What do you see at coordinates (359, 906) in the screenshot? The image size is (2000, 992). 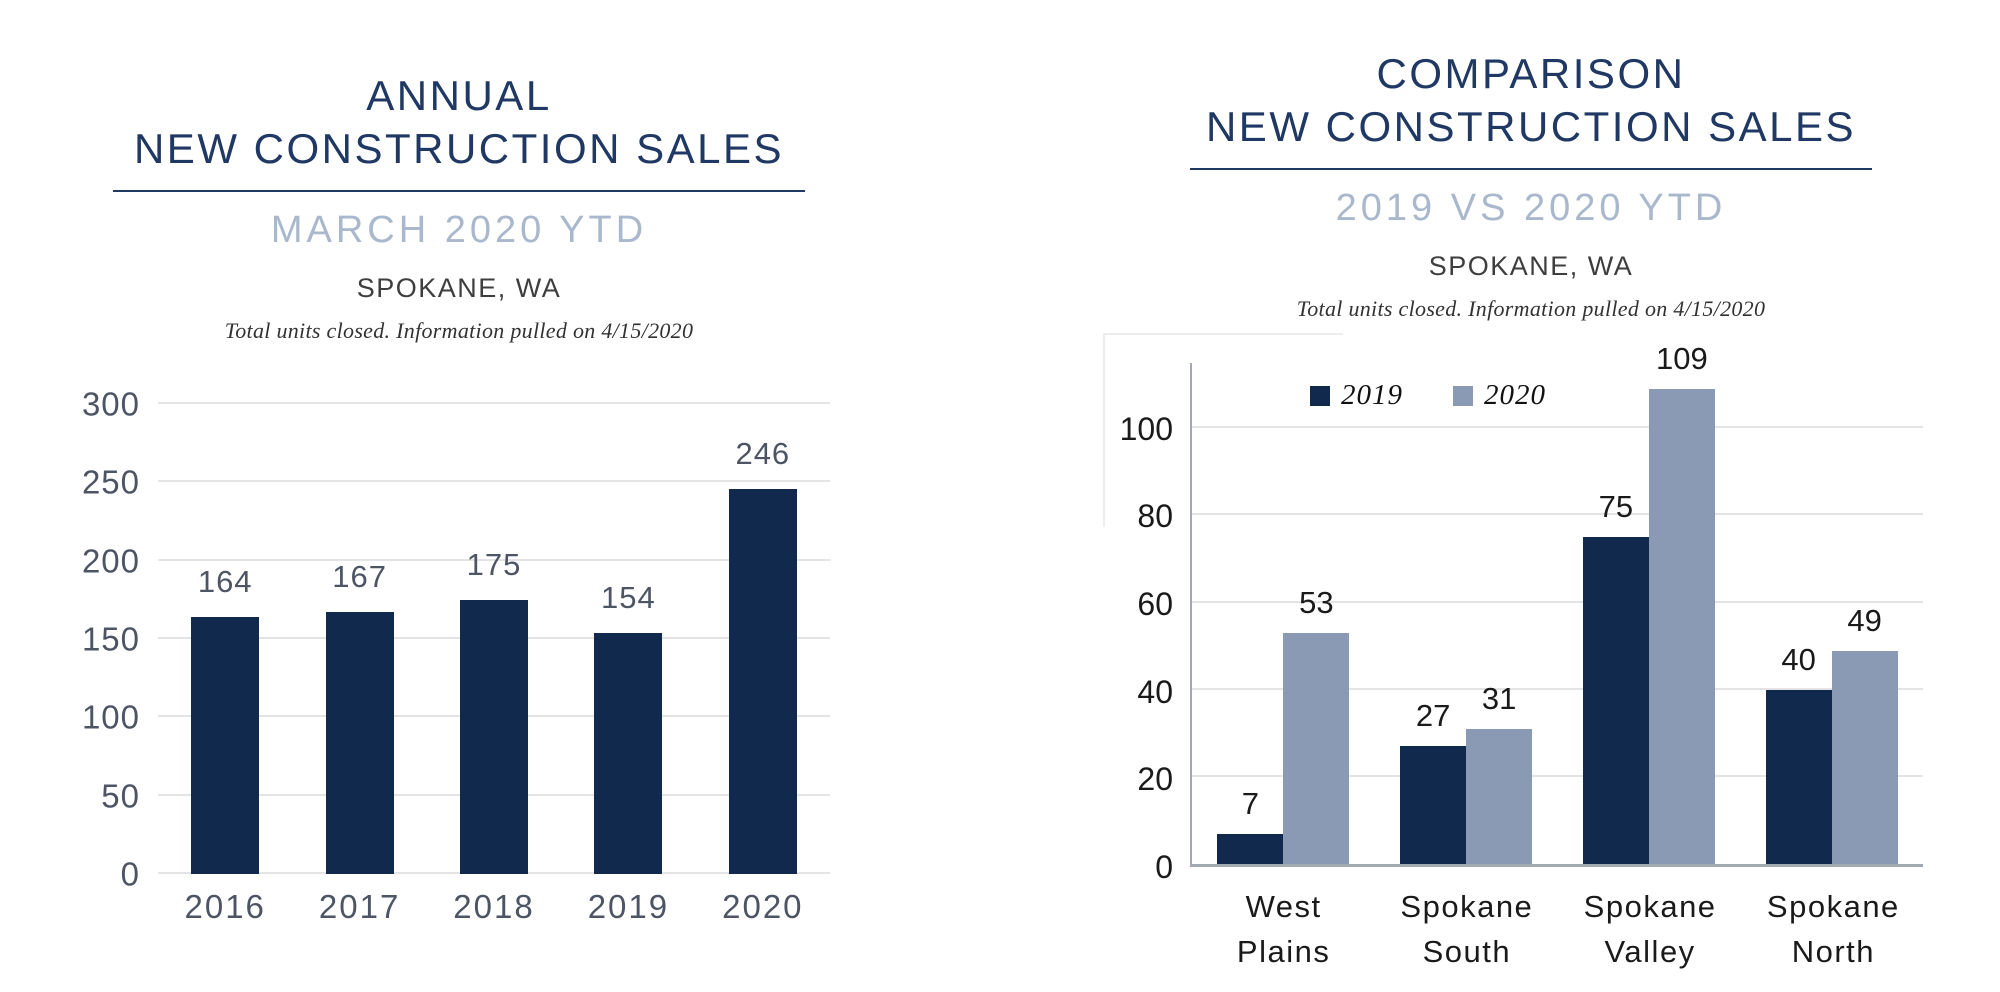 I see `x-category-label: 2017` at bounding box center [359, 906].